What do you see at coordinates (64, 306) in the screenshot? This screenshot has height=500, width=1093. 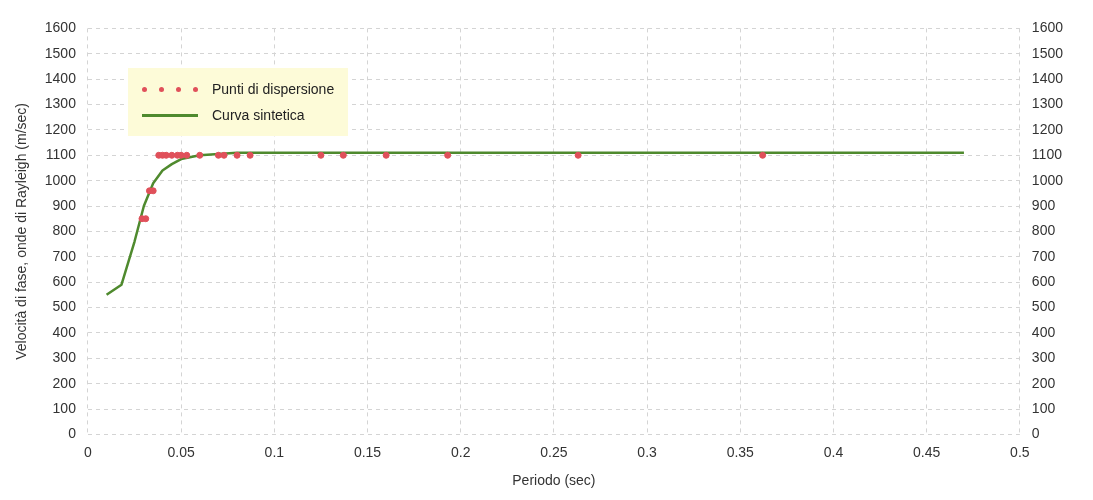 I see `y-tick-label: 500` at bounding box center [64, 306].